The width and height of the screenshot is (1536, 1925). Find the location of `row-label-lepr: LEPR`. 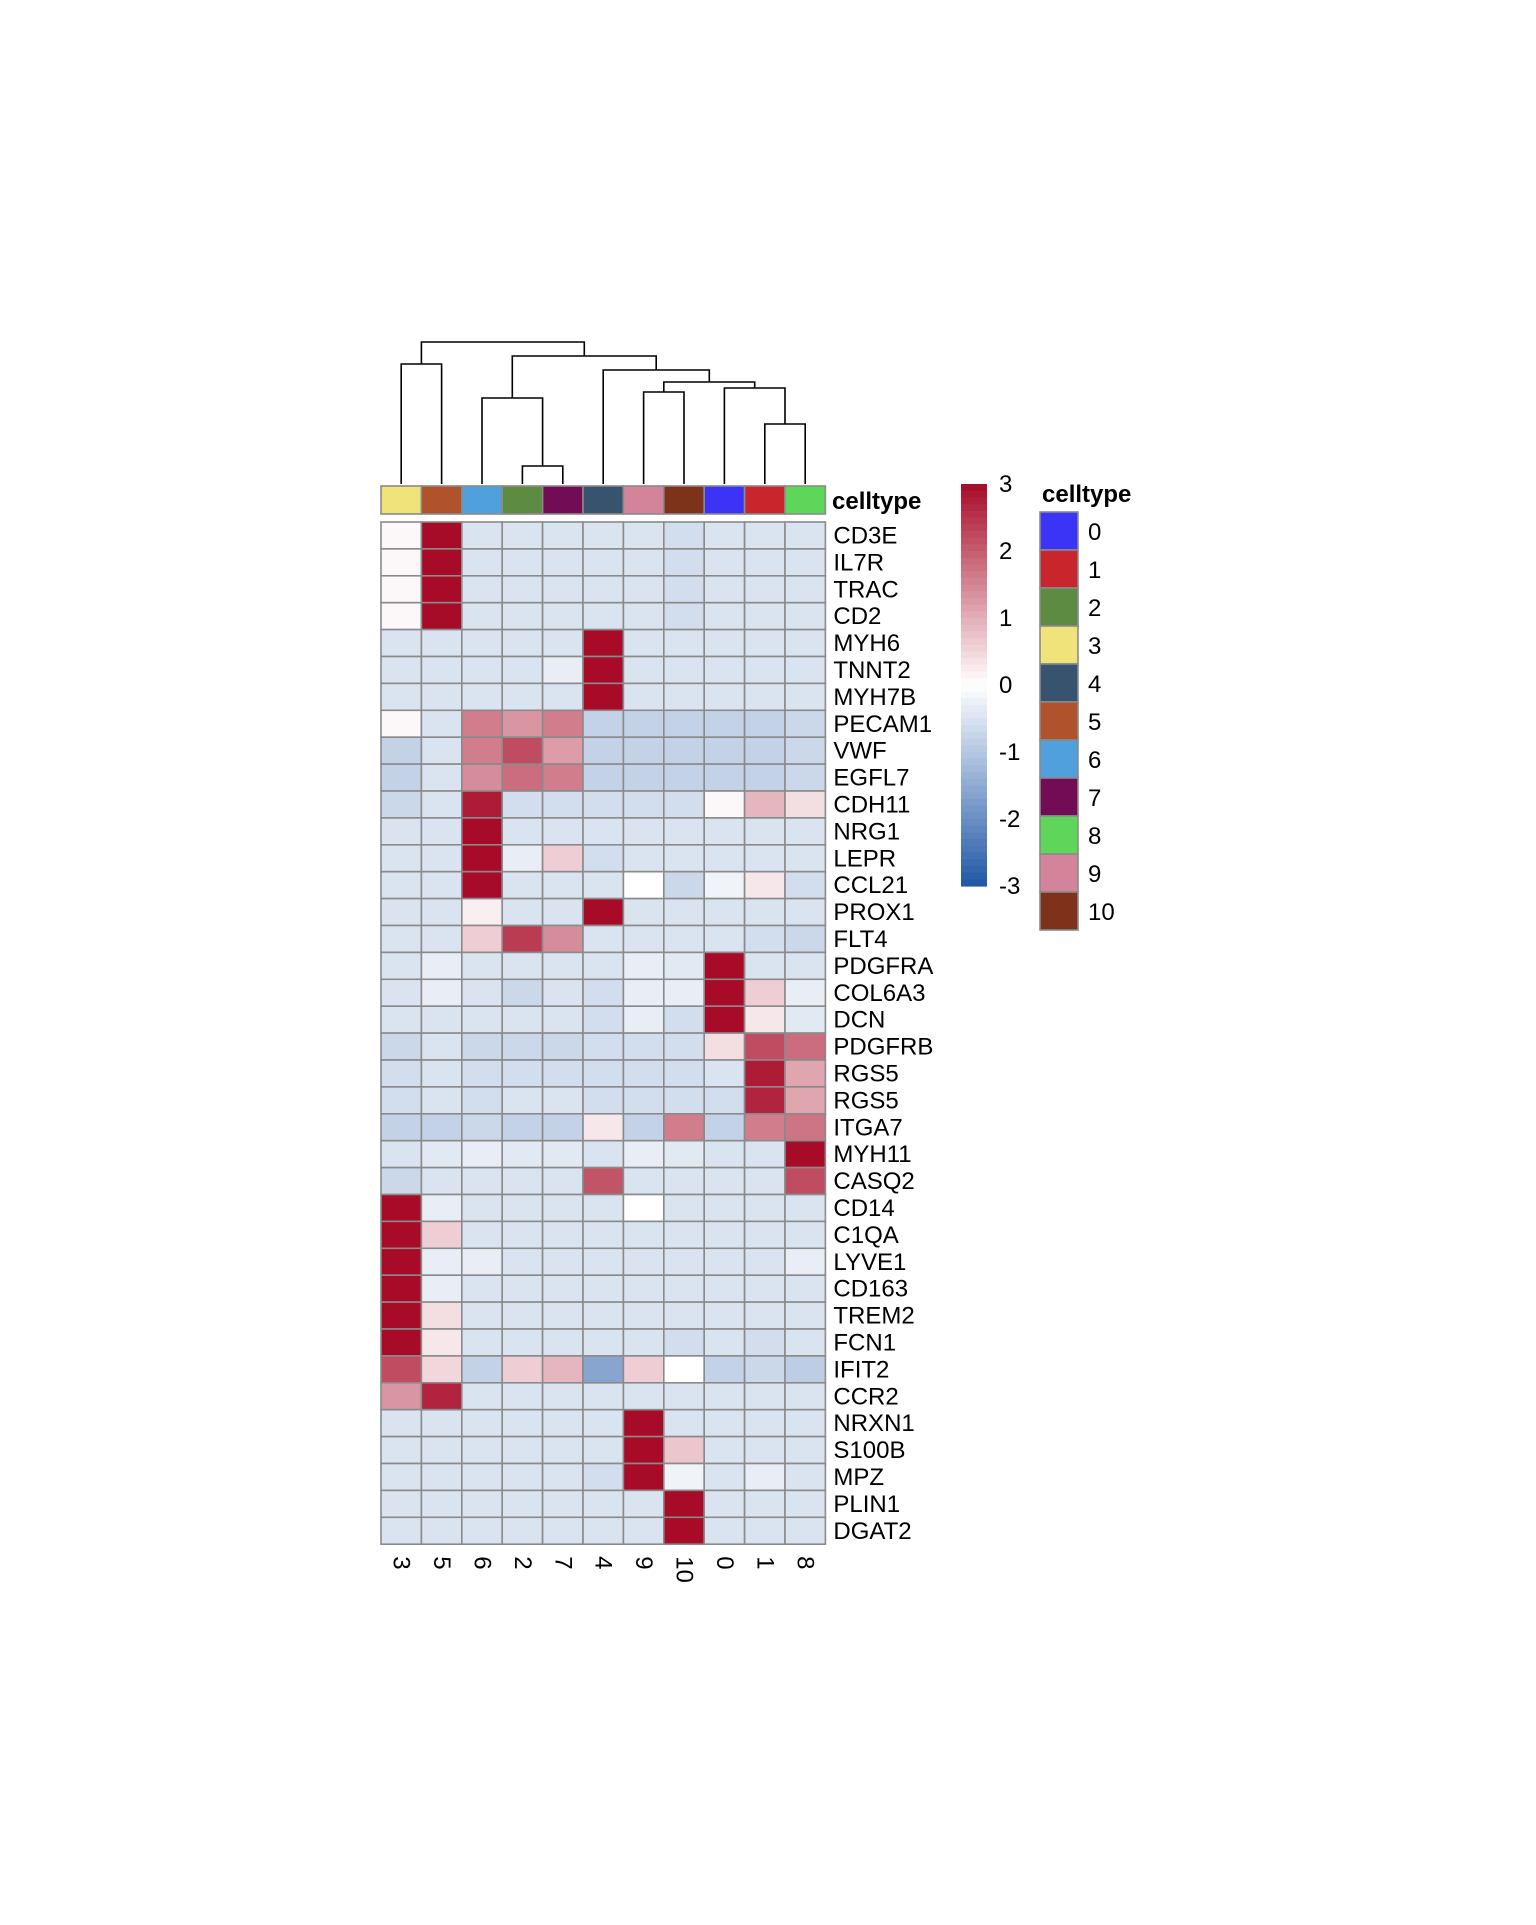

row-label-lepr: LEPR is located at coordinates (864, 858).